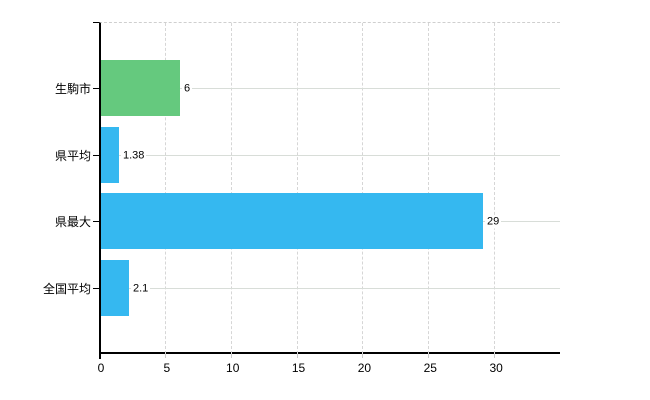 The width and height of the screenshot is (650, 400). Describe the element at coordinates (72, 155) in the screenshot. I see `category-label: 県平均` at that location.